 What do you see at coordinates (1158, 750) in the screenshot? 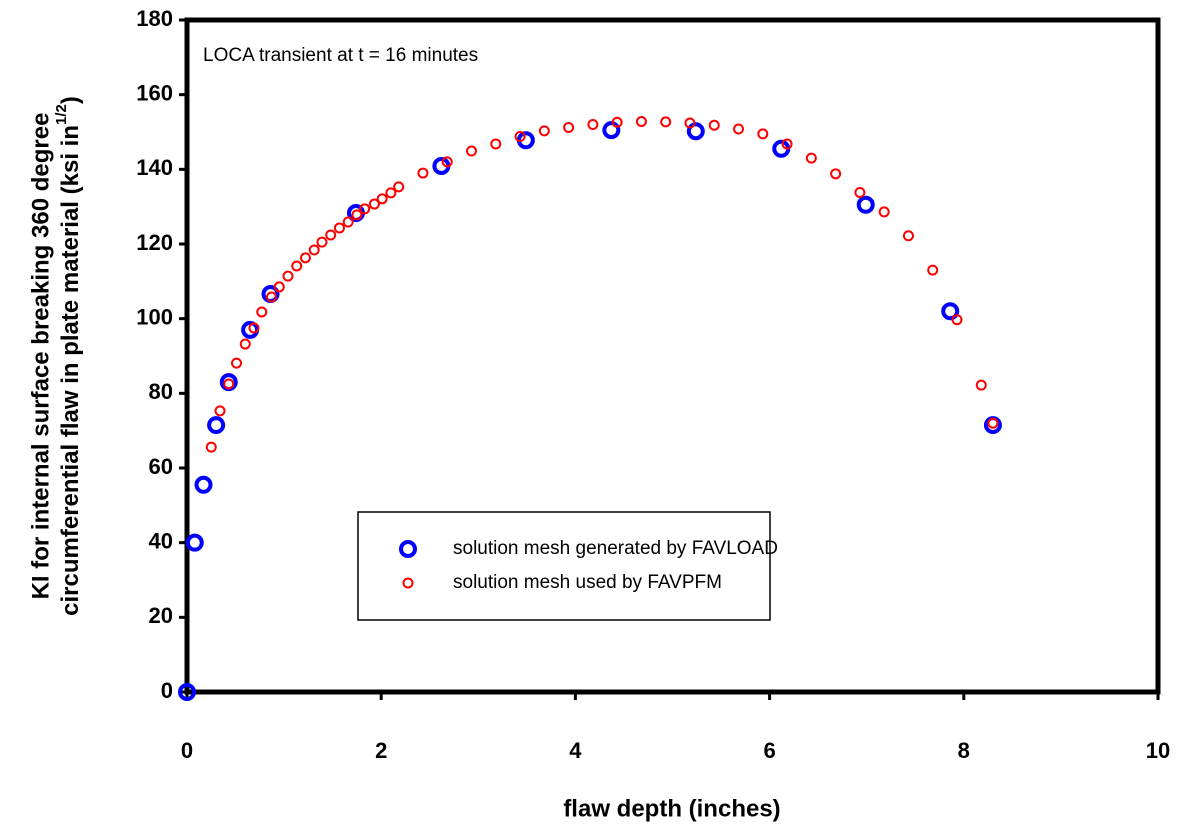
I see `x-tick-label: 10` at bounding box center [1158, 750].